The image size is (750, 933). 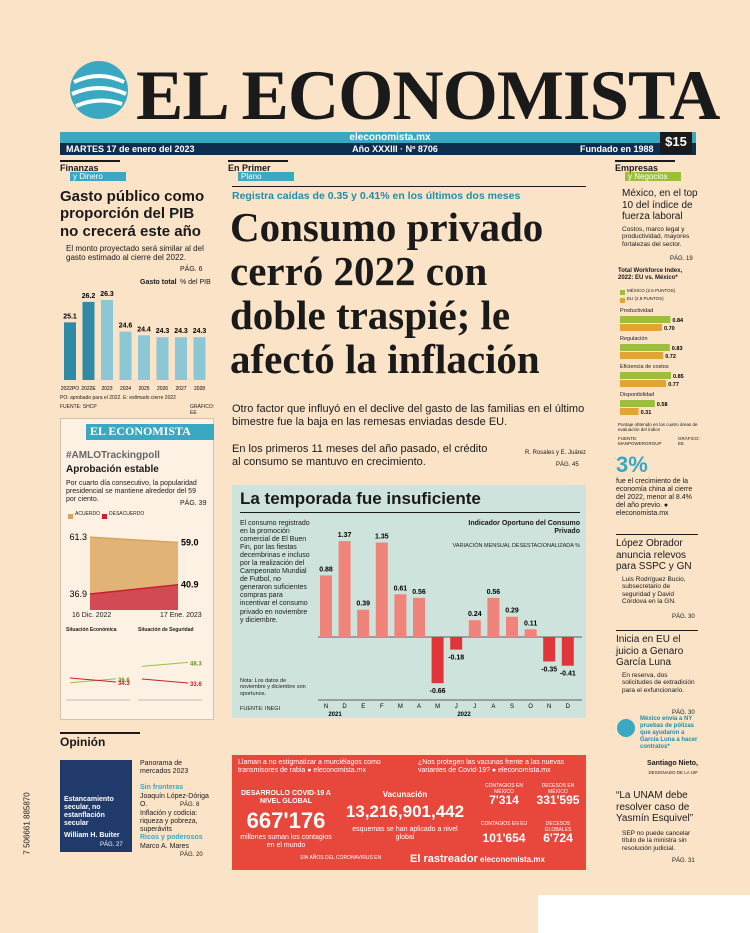 What do you see at coordinates (89, 296) in the screenshot?
I see `value-label: 26.2` at bounding box center [89, 296].